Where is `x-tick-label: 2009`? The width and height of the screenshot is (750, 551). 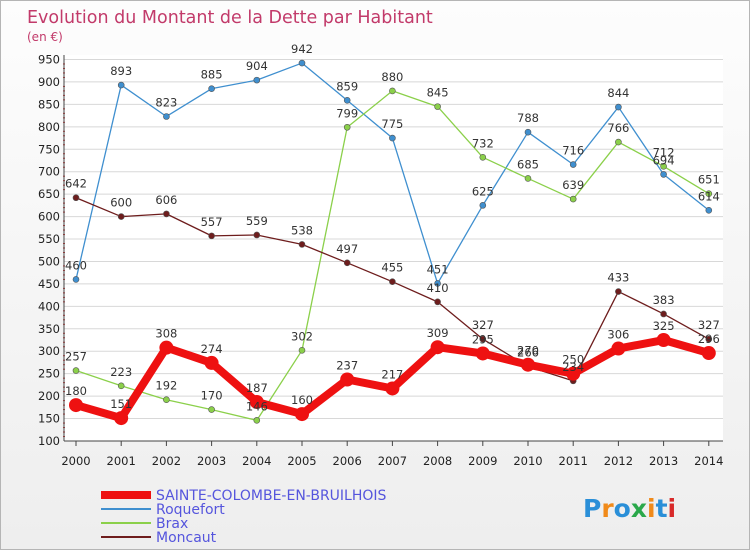 x-tick-label: 2009 is located at coordinates (482, 461).